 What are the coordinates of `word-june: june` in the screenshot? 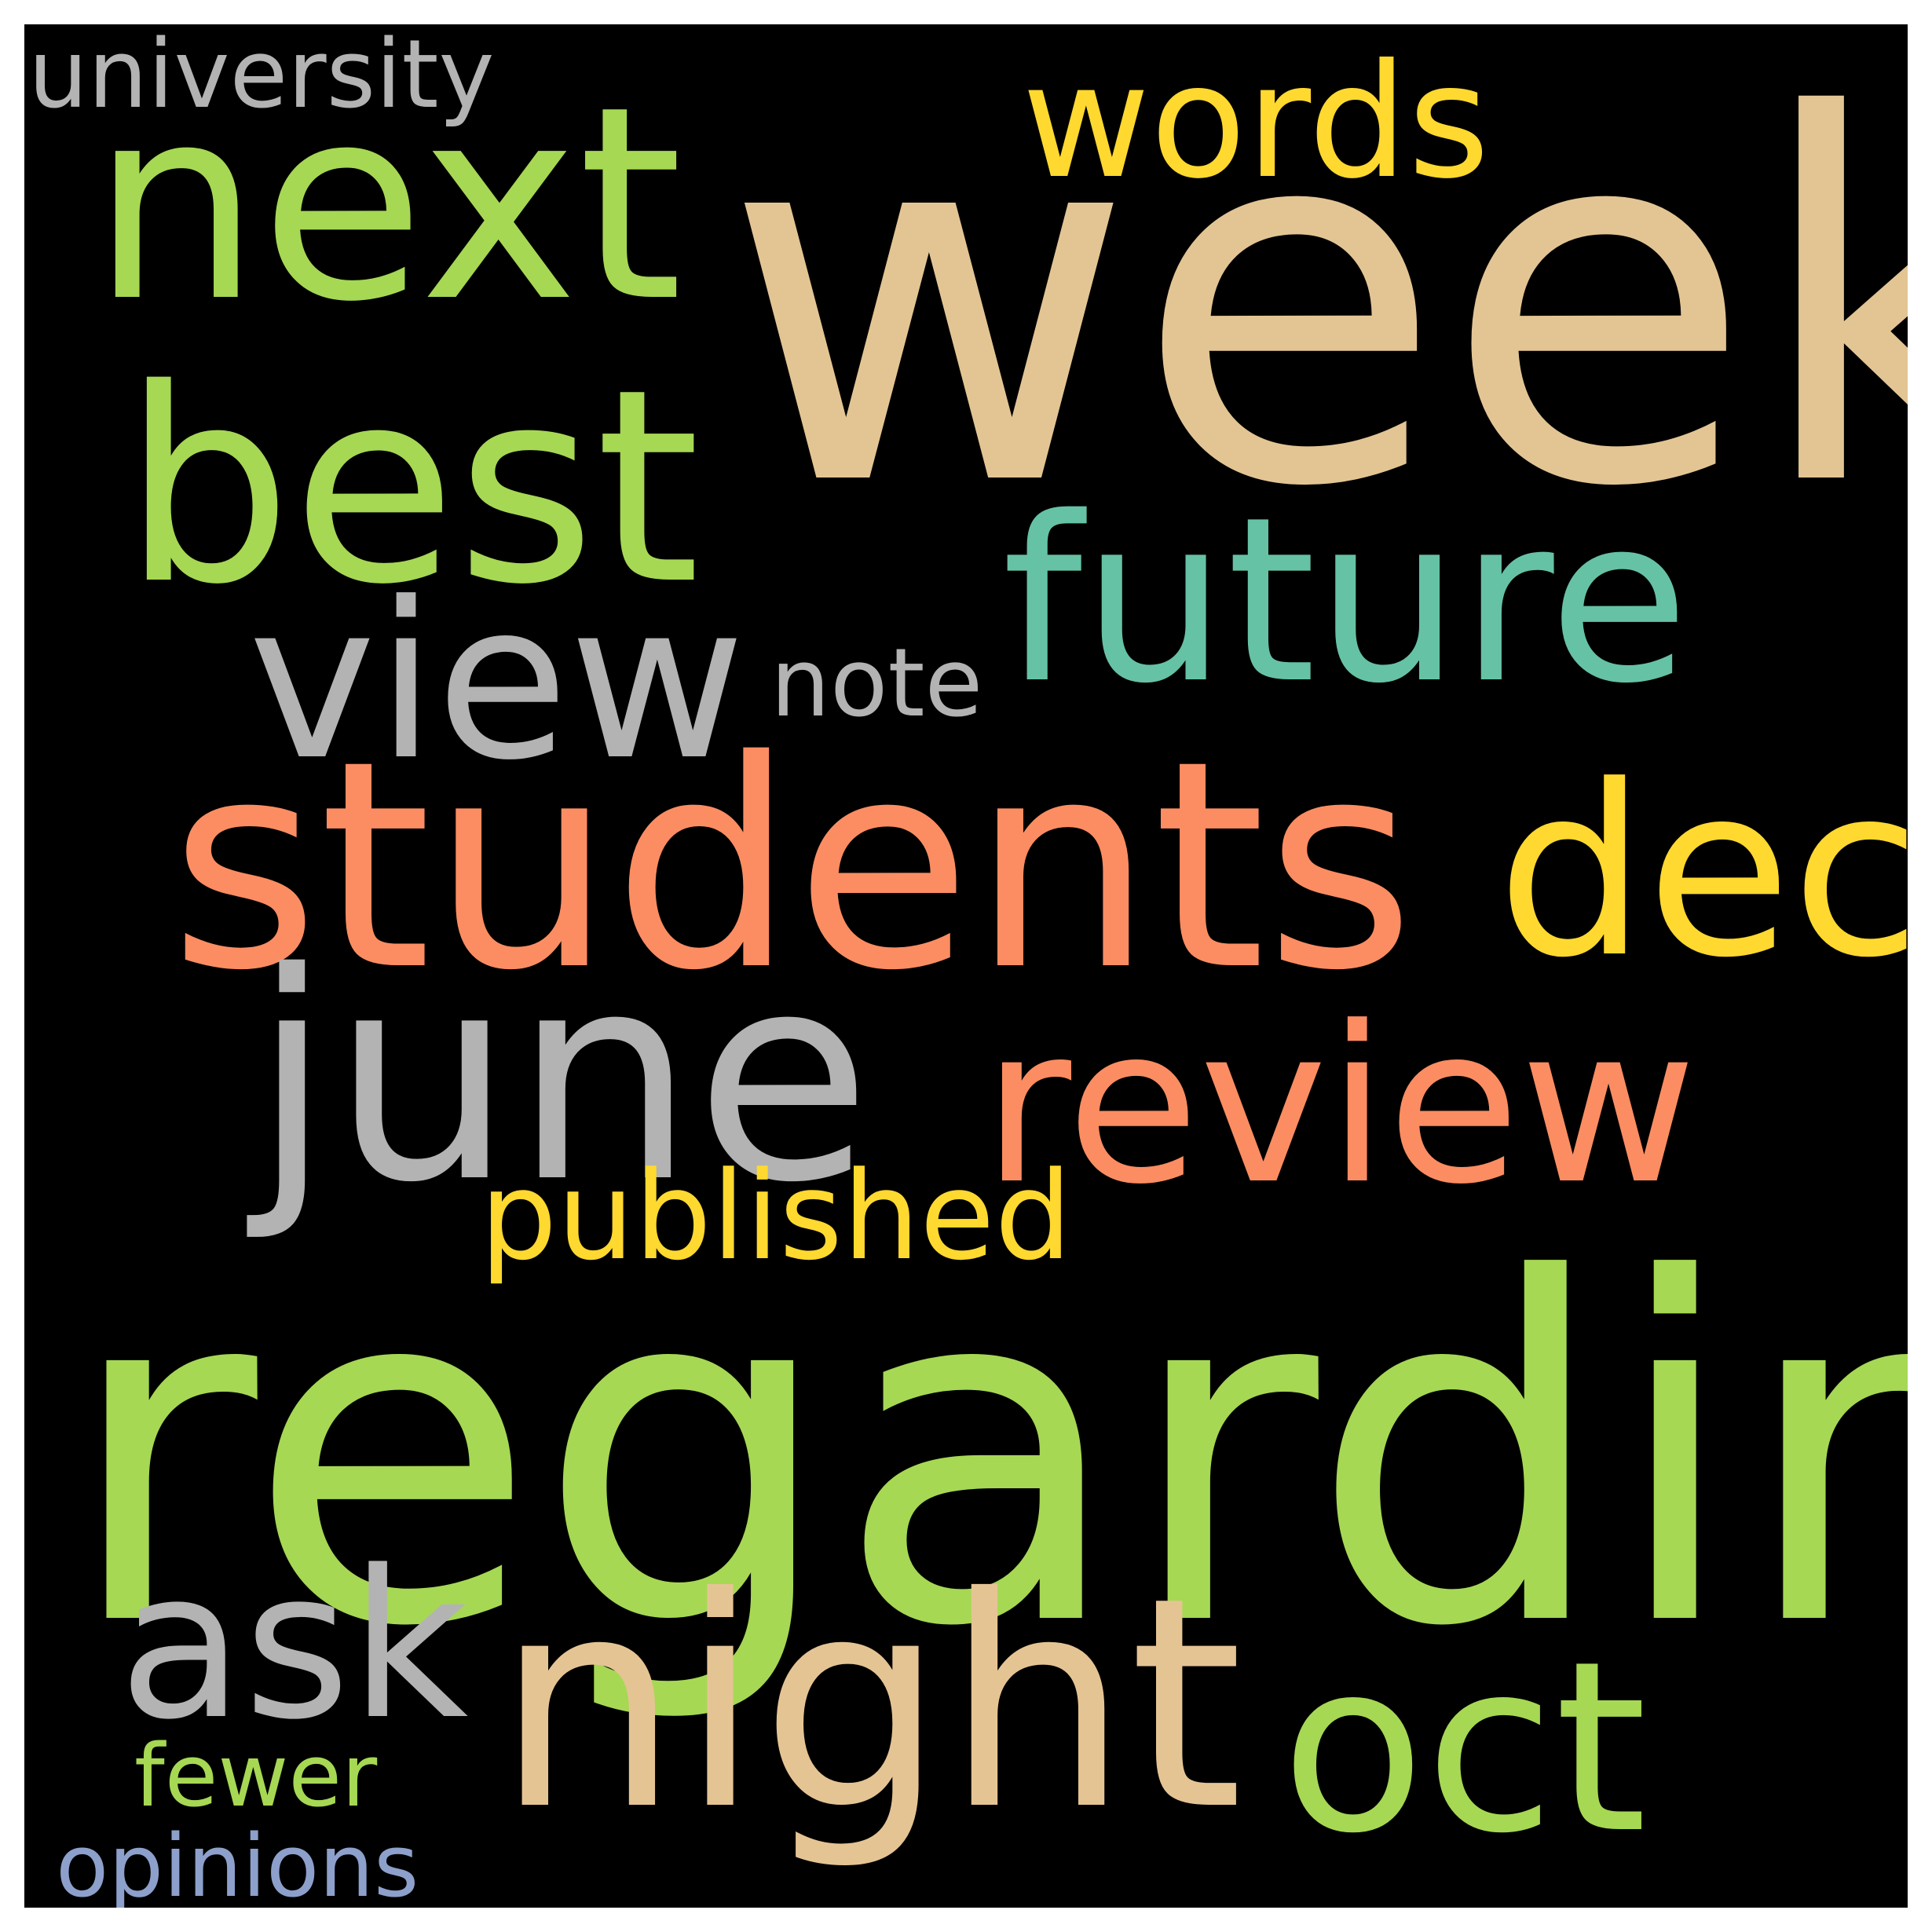 It's located at (562, 1079).